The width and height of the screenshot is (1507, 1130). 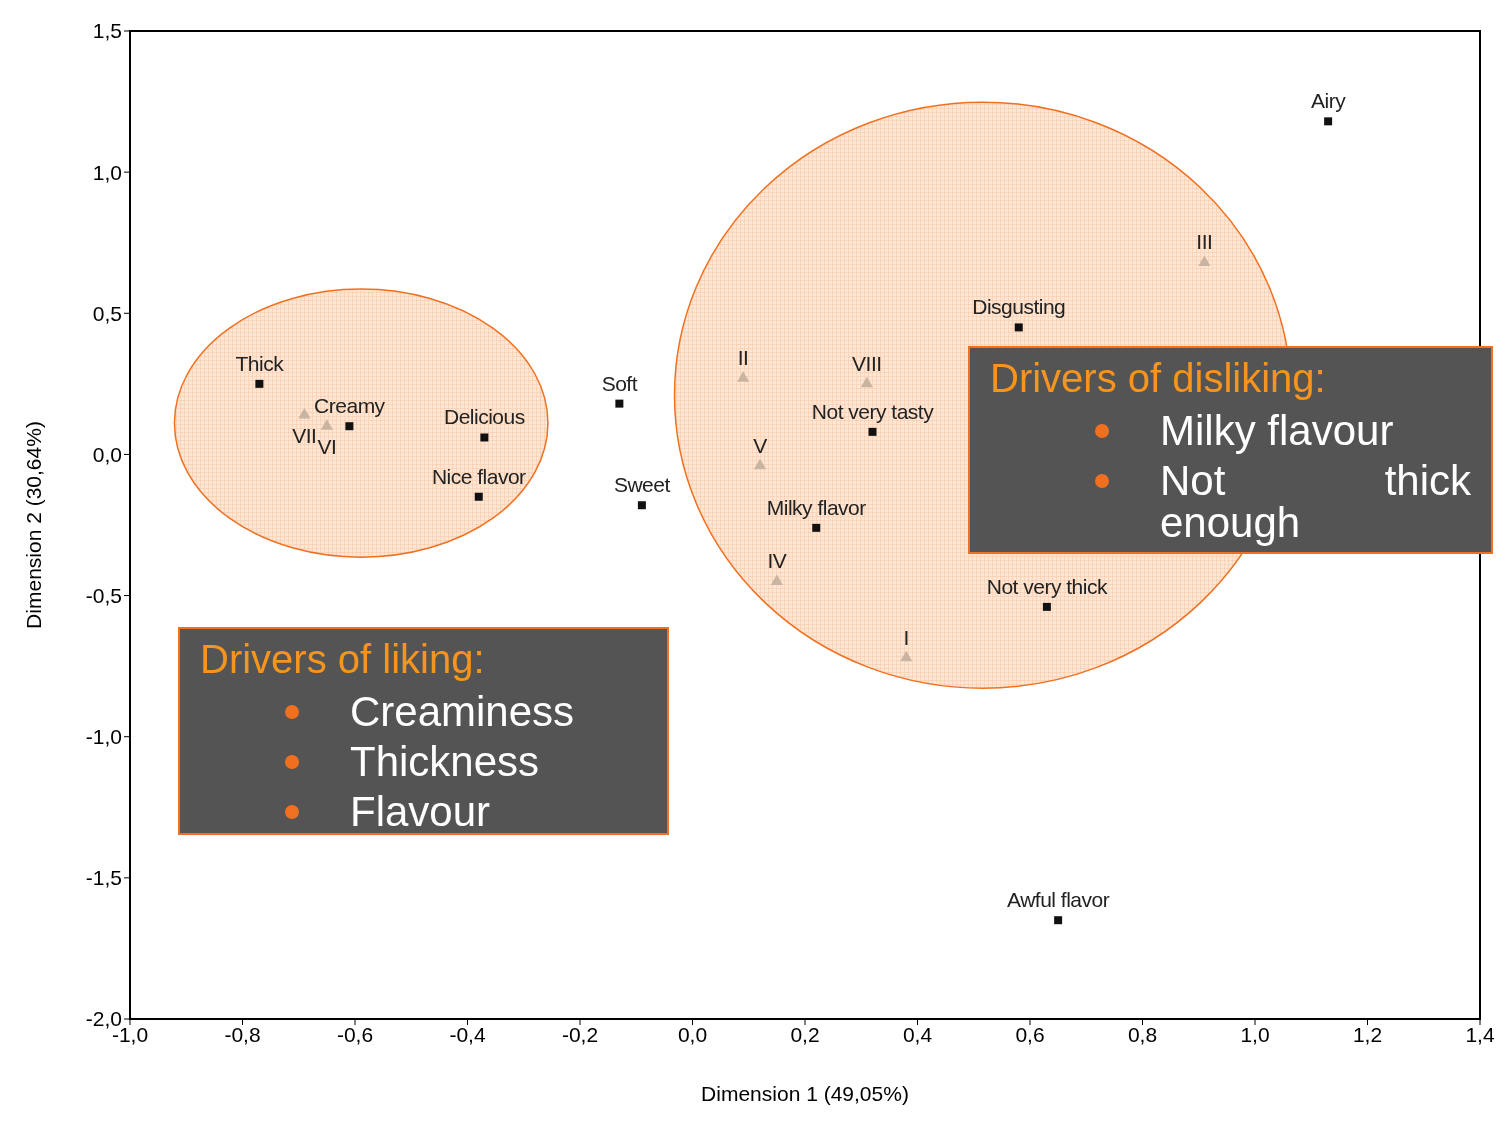 What do you see at coordinates (642, 485) in the screenshot?
I see `annotation: Sweet` at bounding box center [642, 485].